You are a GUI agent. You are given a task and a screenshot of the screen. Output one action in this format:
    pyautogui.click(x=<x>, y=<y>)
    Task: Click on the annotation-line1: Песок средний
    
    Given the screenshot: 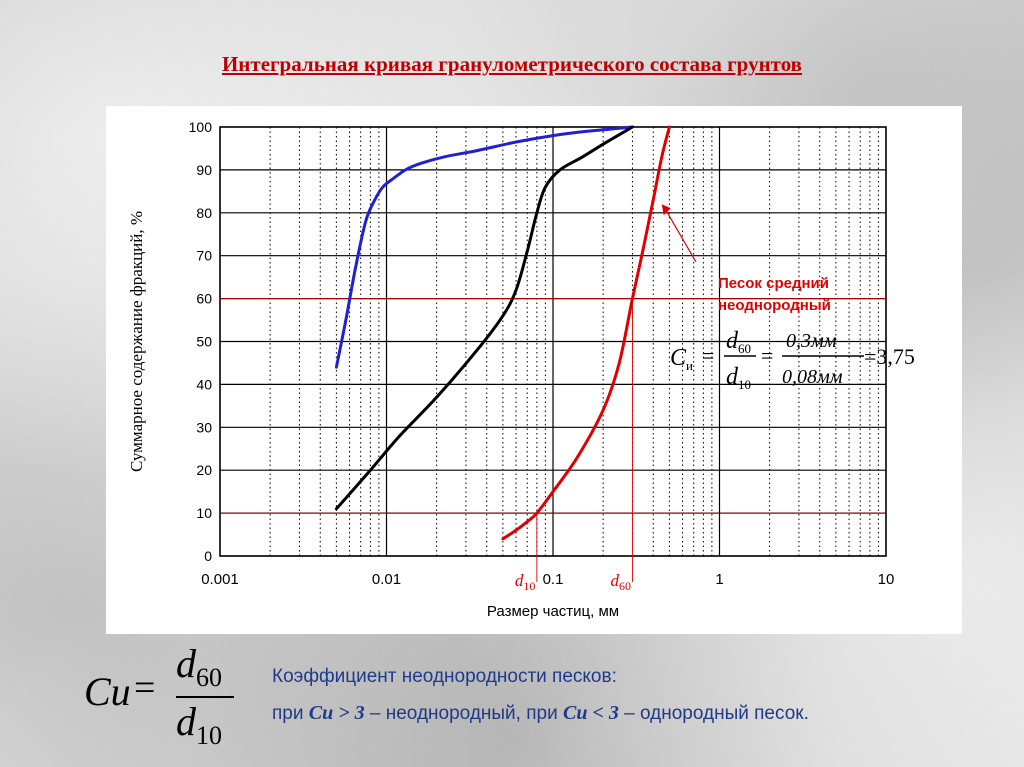 What is the action you would take?
    pyautogui.click(x=773, y=283)
    